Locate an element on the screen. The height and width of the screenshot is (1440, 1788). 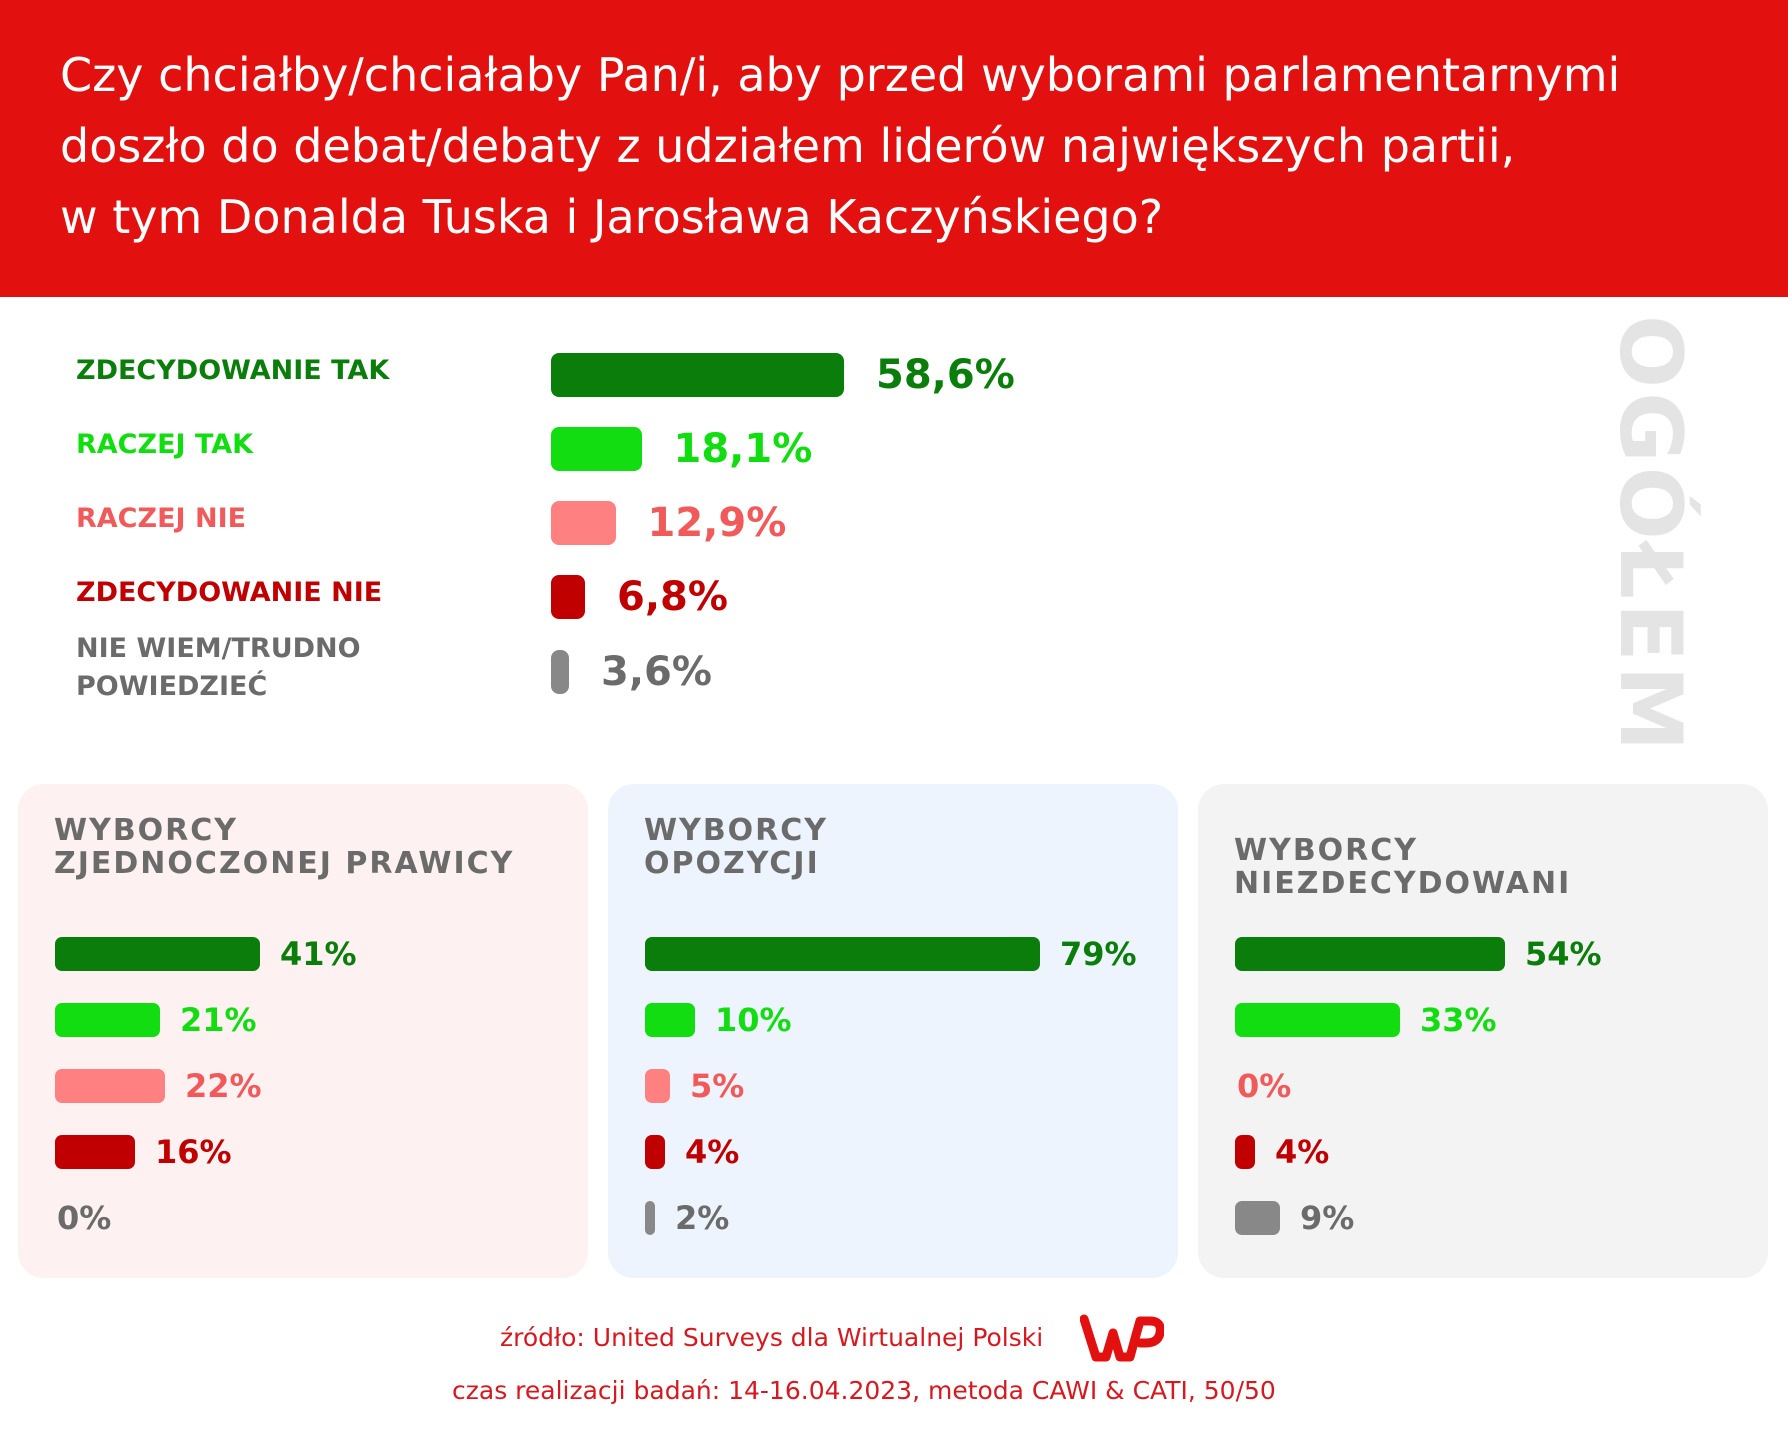
panel-title-line: ZJEDNOCZONEJ PRAWICY is located at coordinates (284, 863).